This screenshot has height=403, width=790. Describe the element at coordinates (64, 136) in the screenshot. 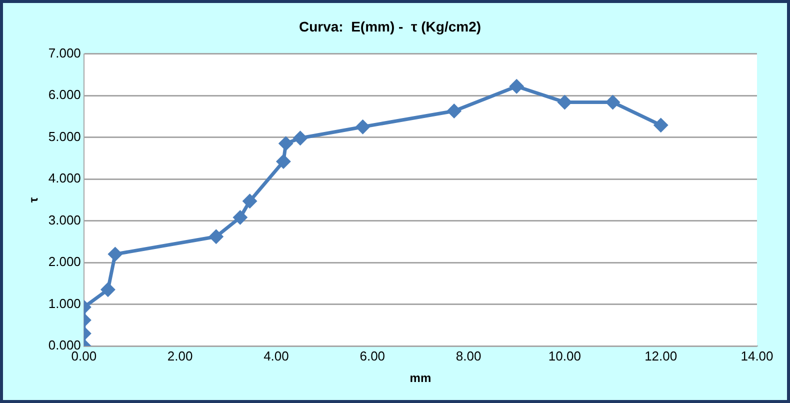

I see `y-tick-label: 5.000` at that location.